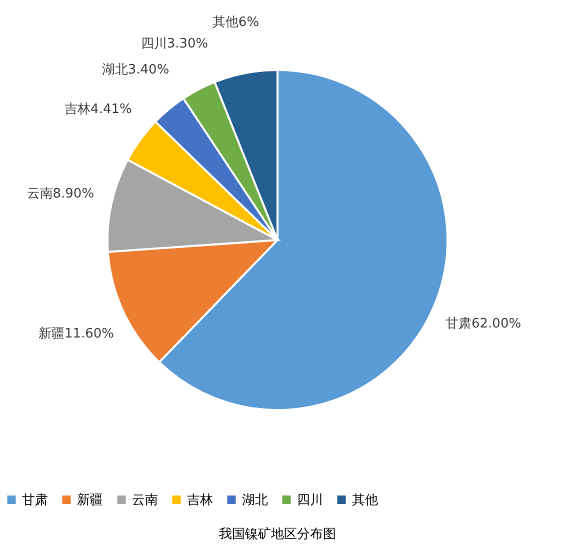 The height and width of the screenshot is (556, 585). Describe the element at coordinates (200, 500) in the screenshot. I see `legend-label: 吉林` at that location.